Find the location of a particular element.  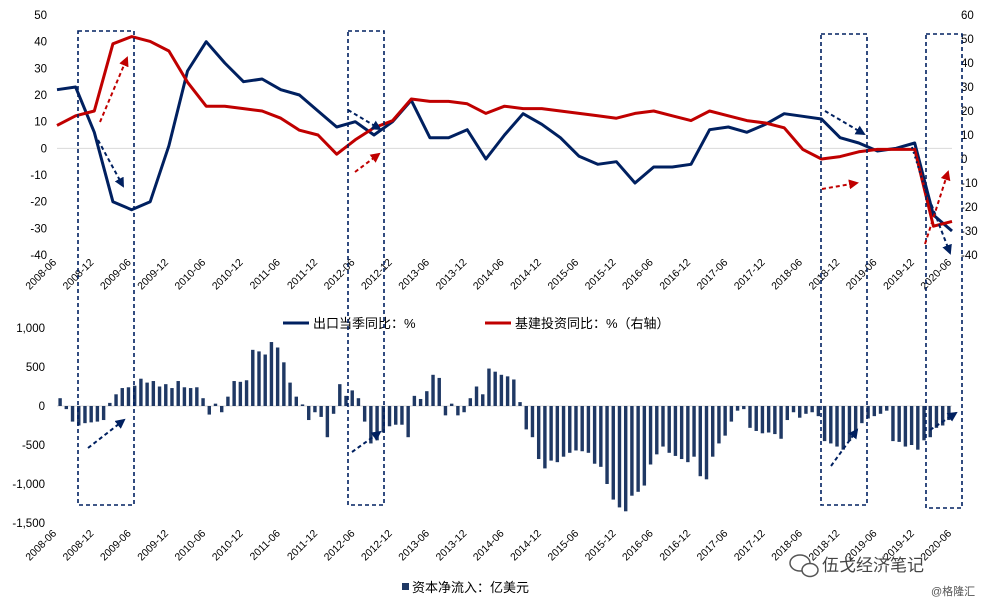

bottom-x-tick-label: 2008-12 is located at coordinates (79, 546).